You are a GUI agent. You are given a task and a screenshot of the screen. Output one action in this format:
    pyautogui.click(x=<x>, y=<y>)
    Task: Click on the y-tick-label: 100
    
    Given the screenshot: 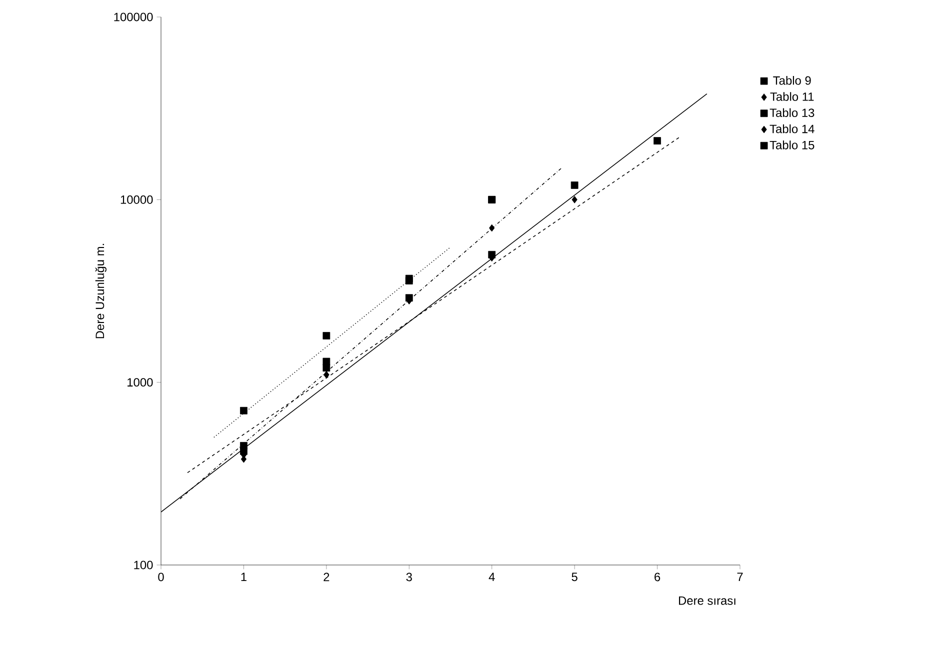 What is the action you would take?
    pyautogui.click(x=143, y=565)
    